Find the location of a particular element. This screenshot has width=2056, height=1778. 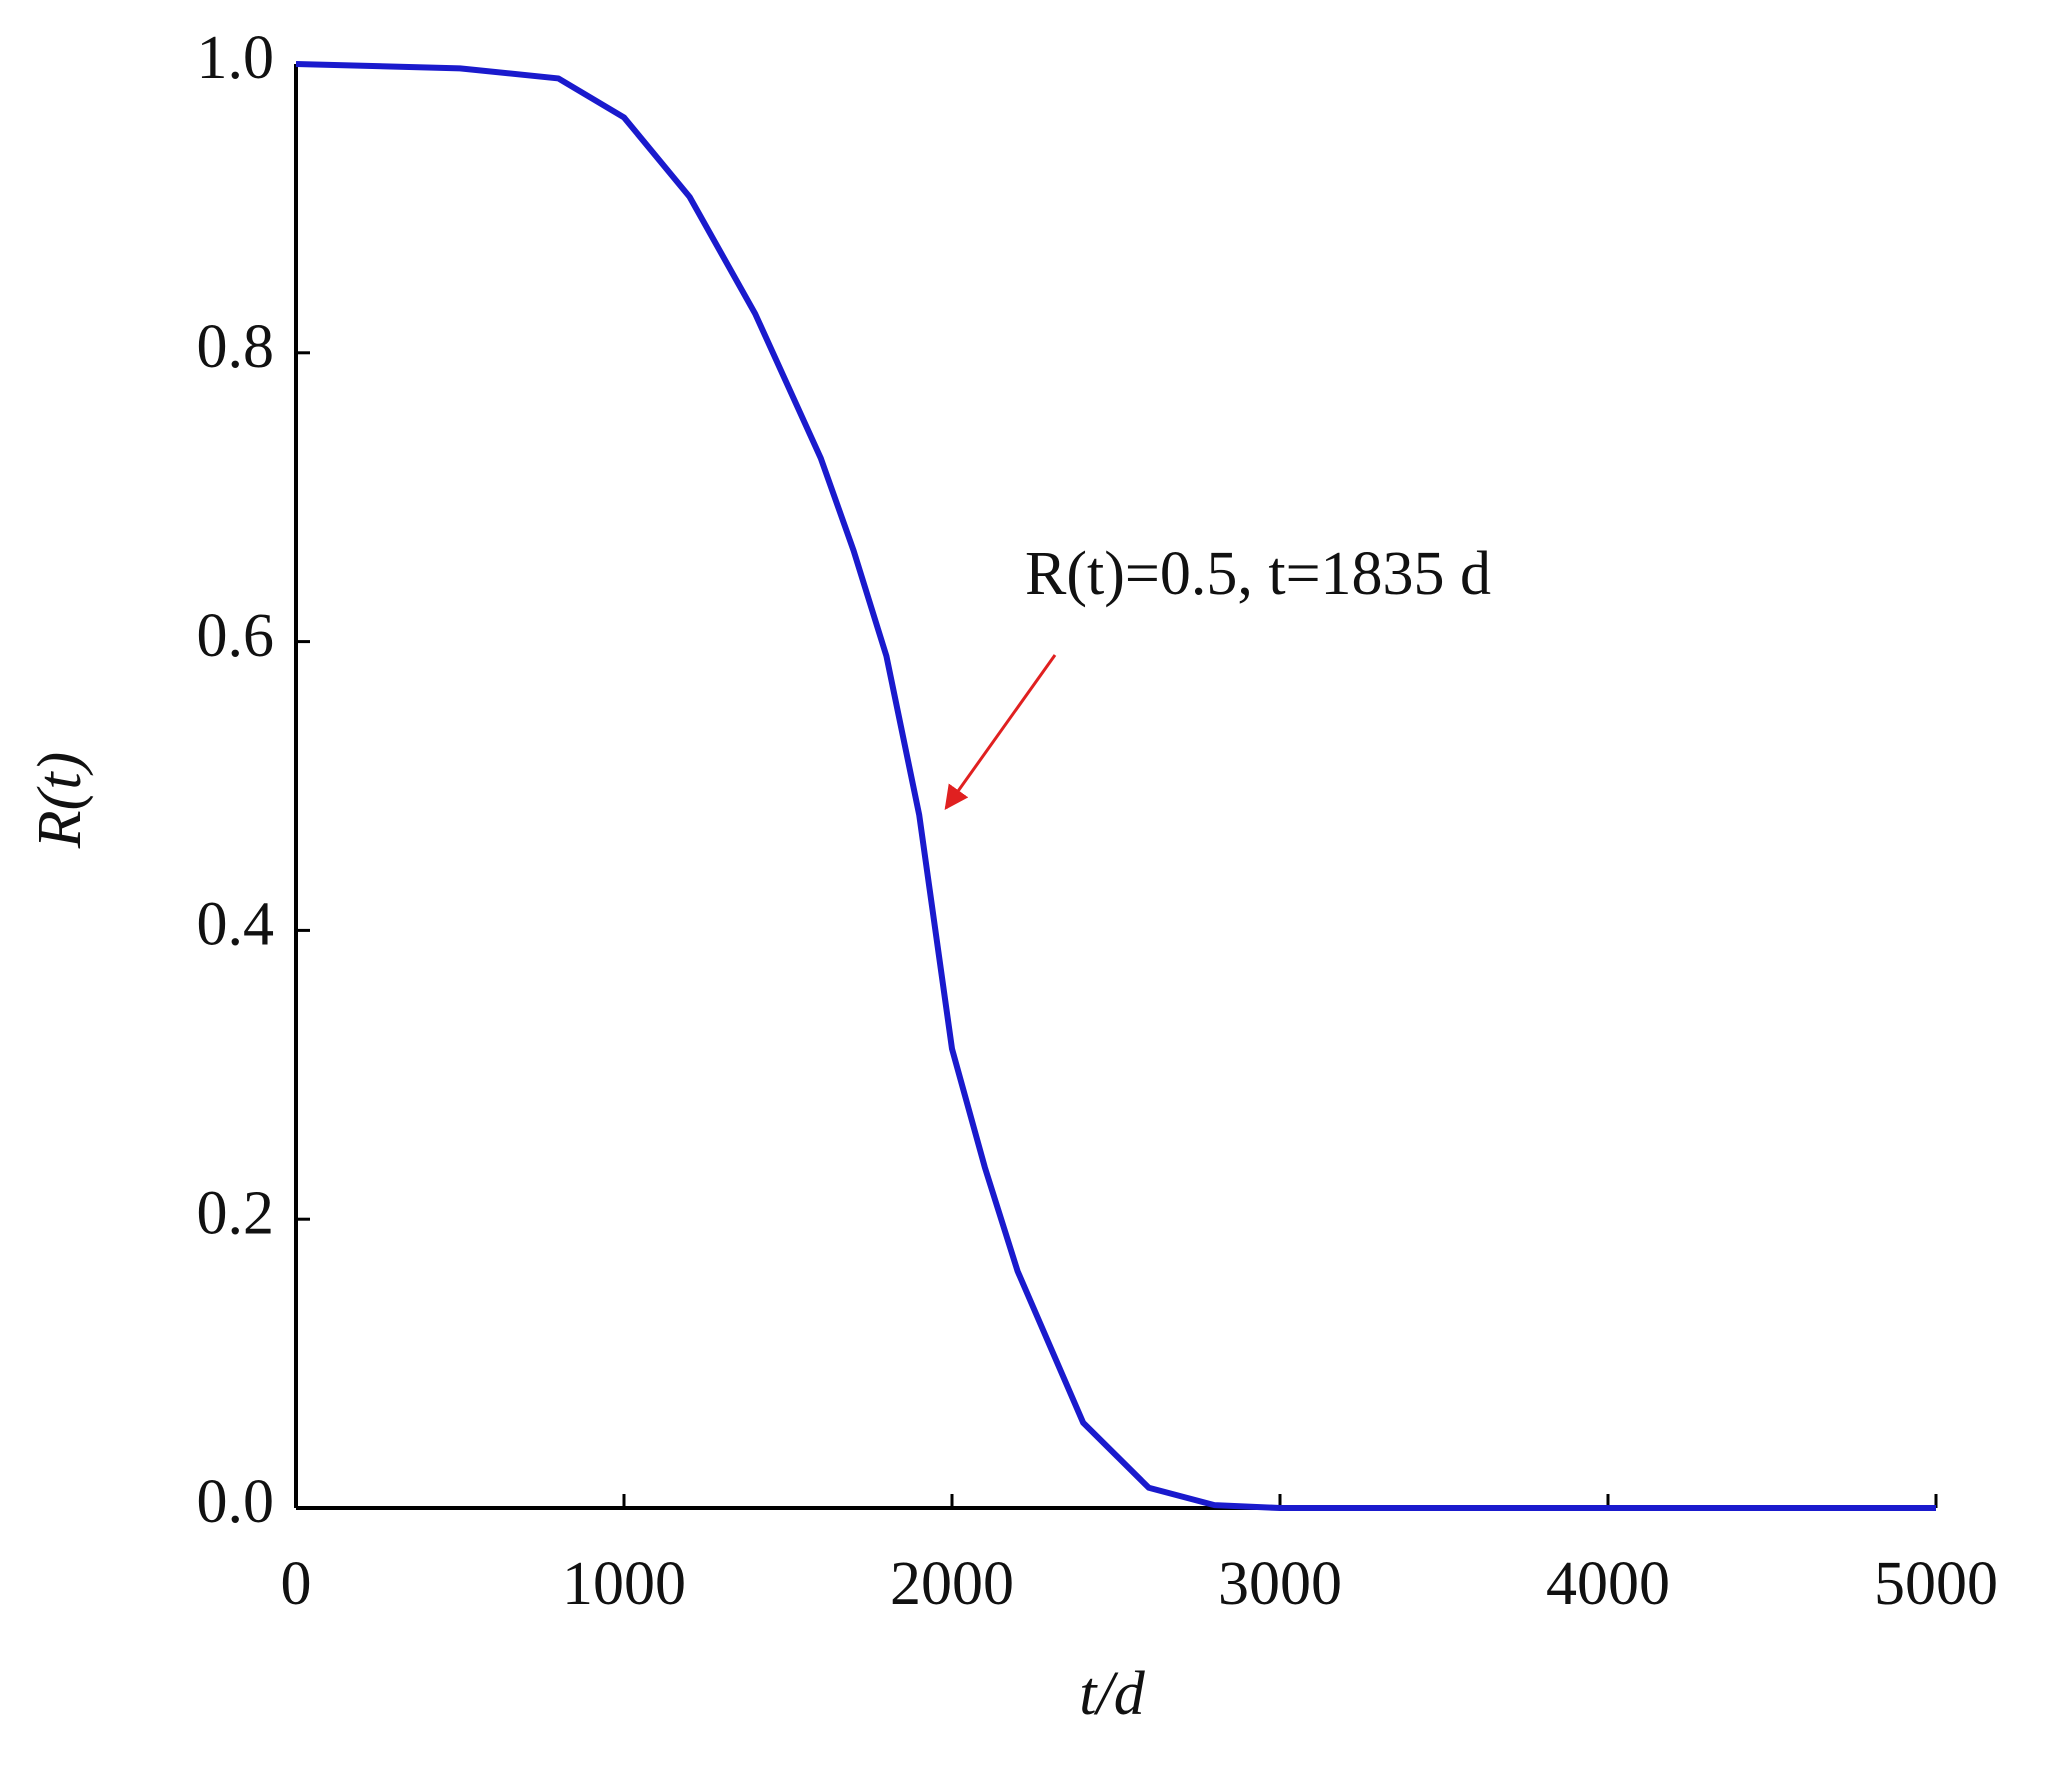

x-axis-label: t/d is located at coordinates (1112, 1694).